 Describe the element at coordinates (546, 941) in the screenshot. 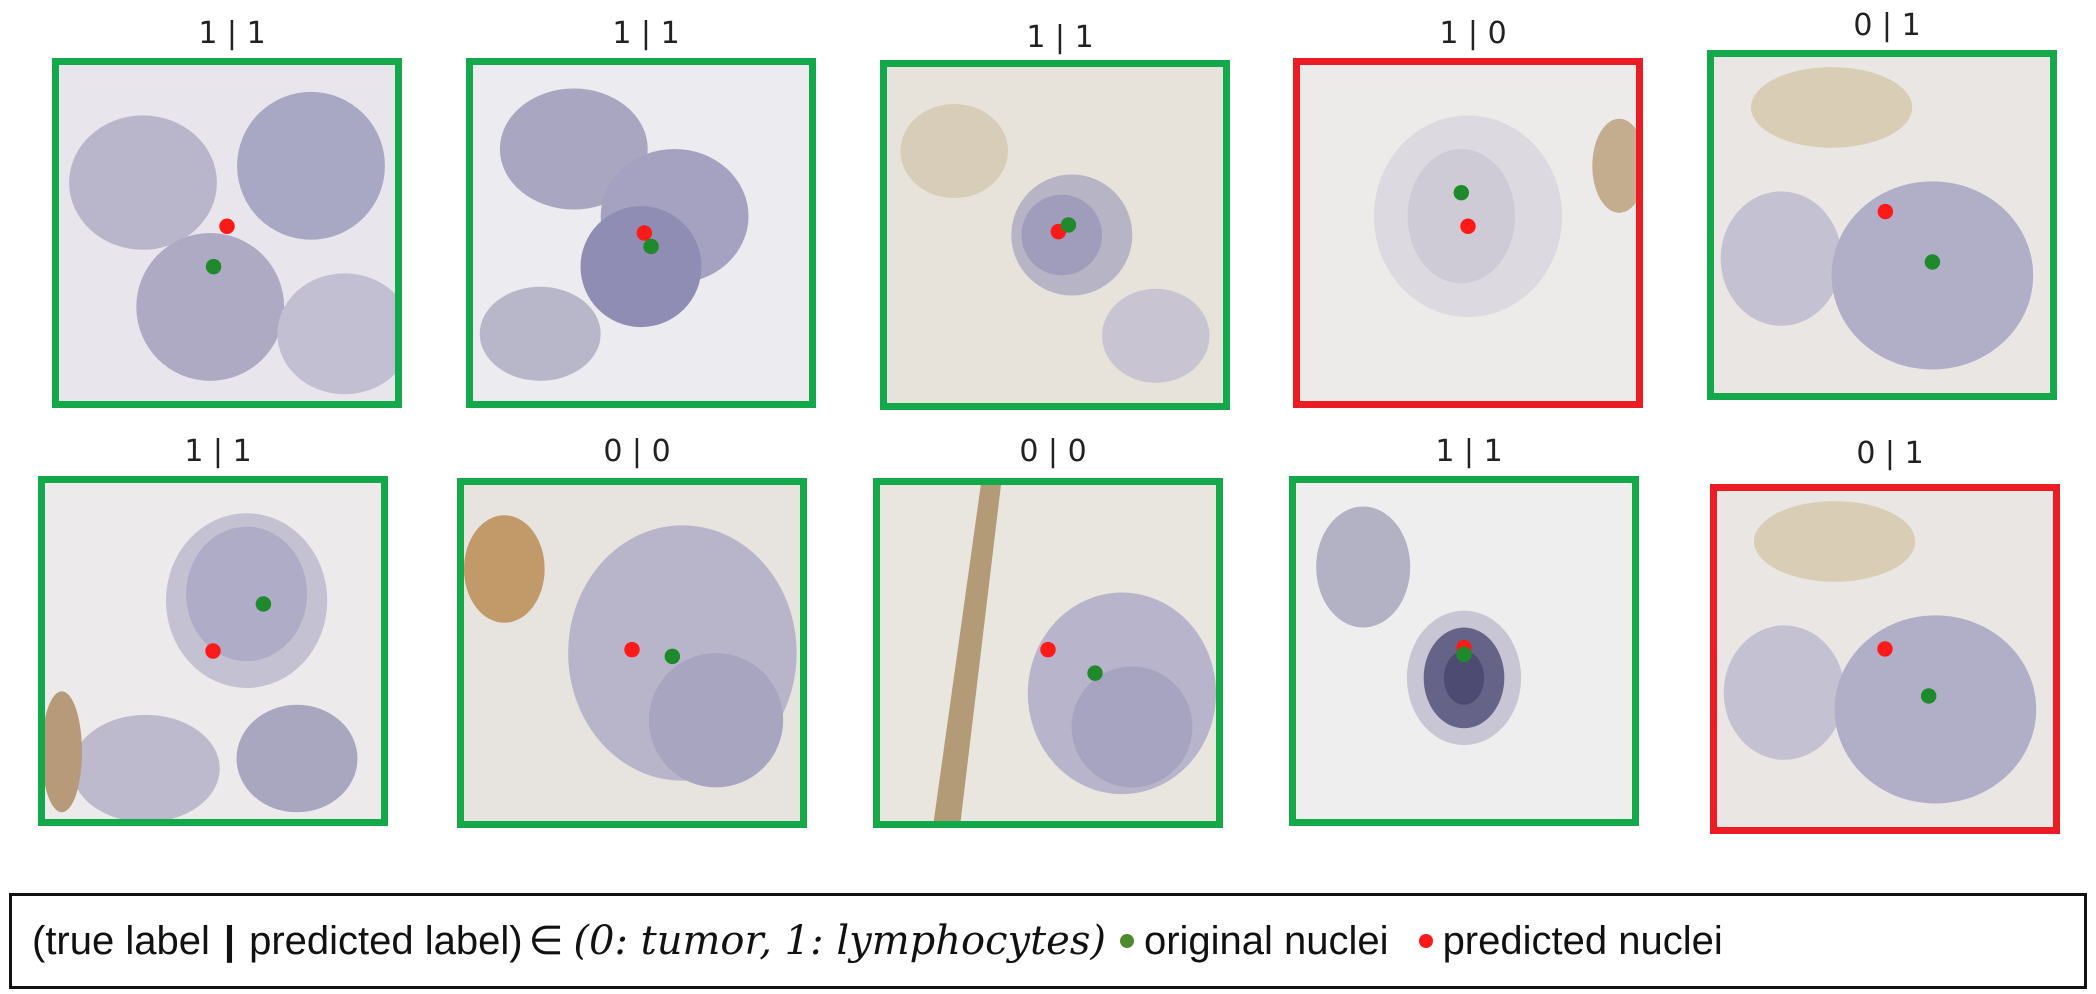

I see `legend-element-of: ∈` at that location.